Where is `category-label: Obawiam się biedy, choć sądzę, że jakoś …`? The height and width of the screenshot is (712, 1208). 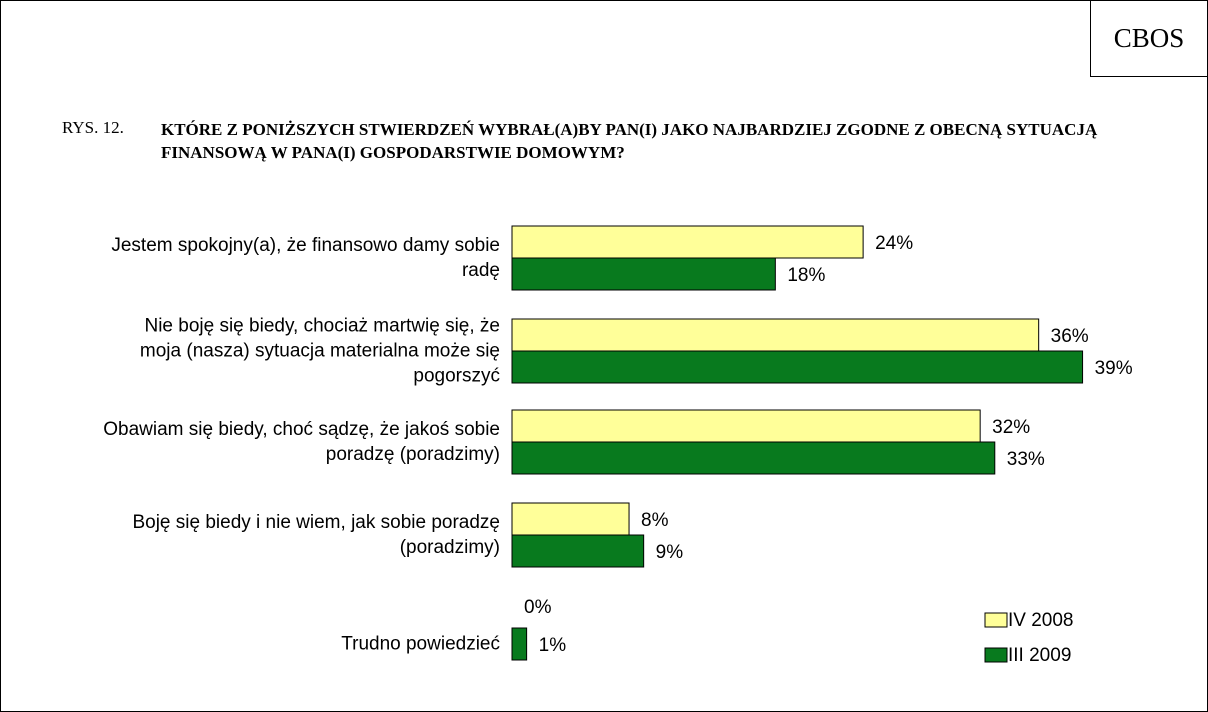 category-label: Obawiam się biedy, choć sądzę, że jakoś … is located at coordinates (301, 442).